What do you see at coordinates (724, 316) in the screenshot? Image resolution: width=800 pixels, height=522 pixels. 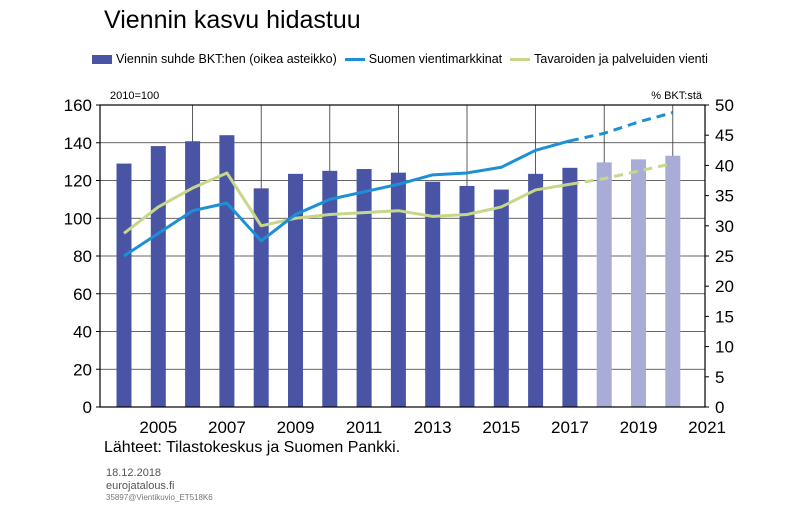 I see `right-tick-label-15: 15` at bounding box center [724, 316].